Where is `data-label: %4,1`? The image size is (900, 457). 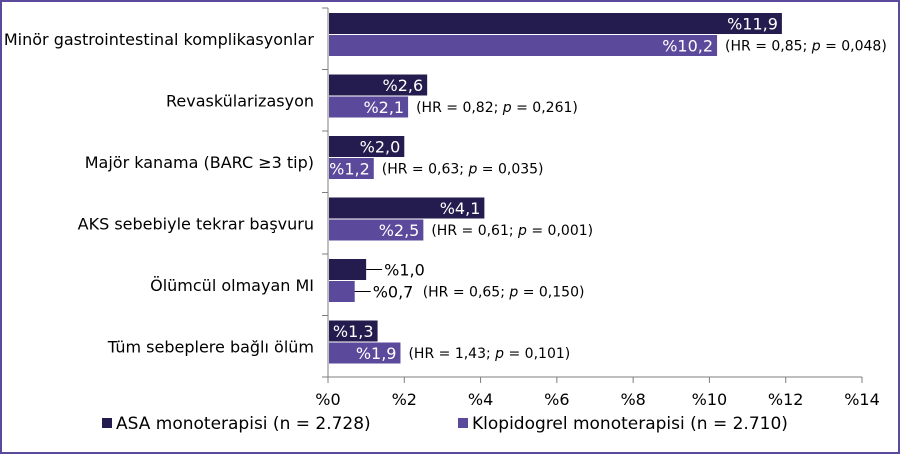 data-label: %4,1 is located at coordinates (460, 208).